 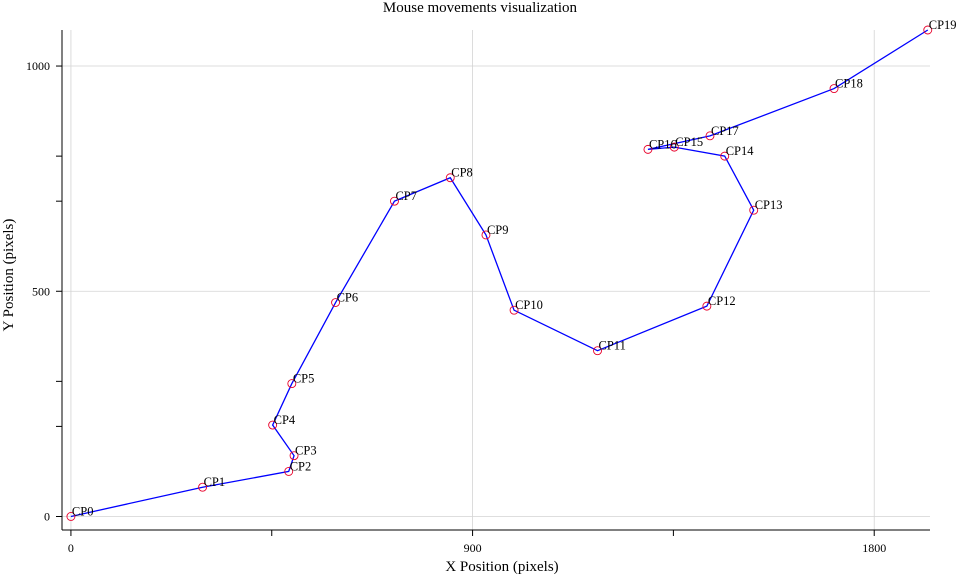 I want to click on data-point-label: CP15, so click(x=689, y=142).